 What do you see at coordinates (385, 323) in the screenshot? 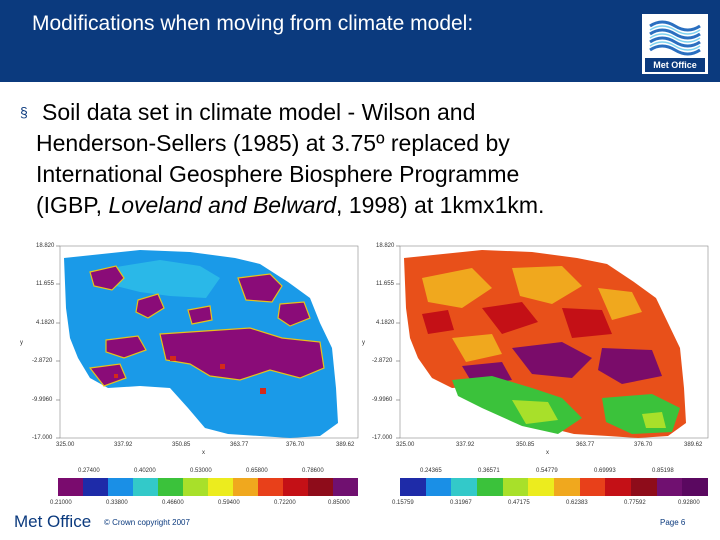
I see `right-y-tick-3: 4.1820` at bounding box center [385, 323].